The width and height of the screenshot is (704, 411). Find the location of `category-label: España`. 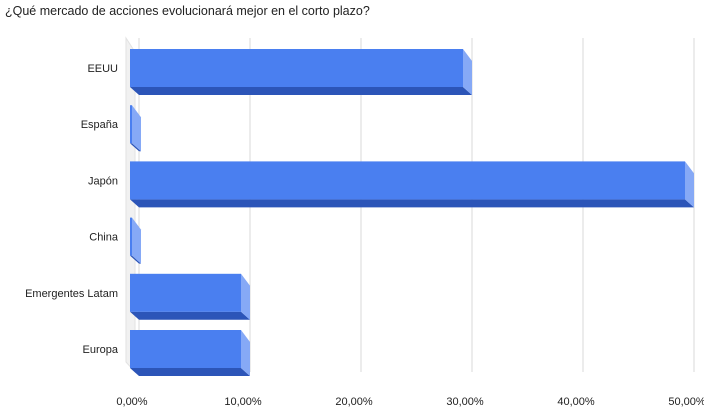

category-label: España is located at coordinates (100, 125).